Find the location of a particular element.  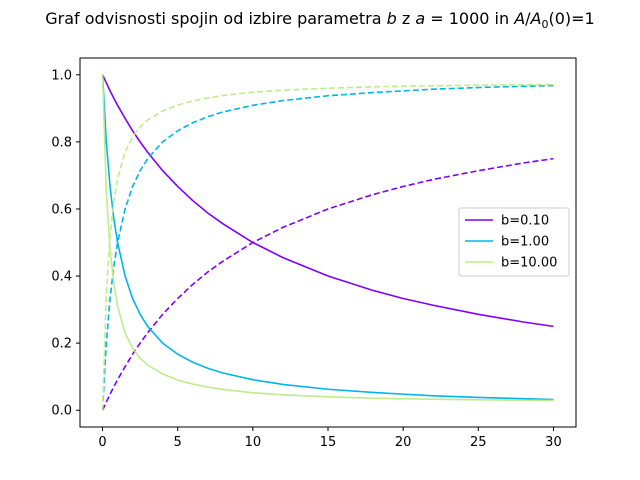

x-tick-label: 30 is located at coordinates (553, 442).